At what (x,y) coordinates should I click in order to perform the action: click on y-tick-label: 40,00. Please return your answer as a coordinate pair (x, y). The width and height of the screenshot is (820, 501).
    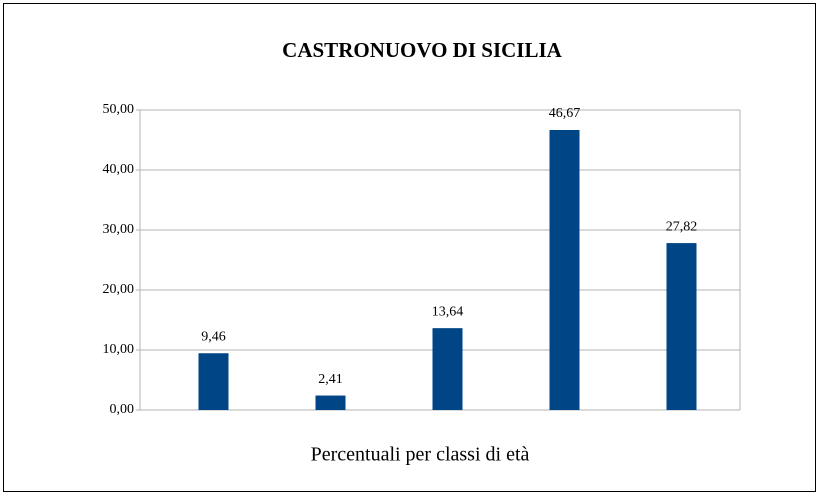
    Looking at the image, I should click on (119, 169).